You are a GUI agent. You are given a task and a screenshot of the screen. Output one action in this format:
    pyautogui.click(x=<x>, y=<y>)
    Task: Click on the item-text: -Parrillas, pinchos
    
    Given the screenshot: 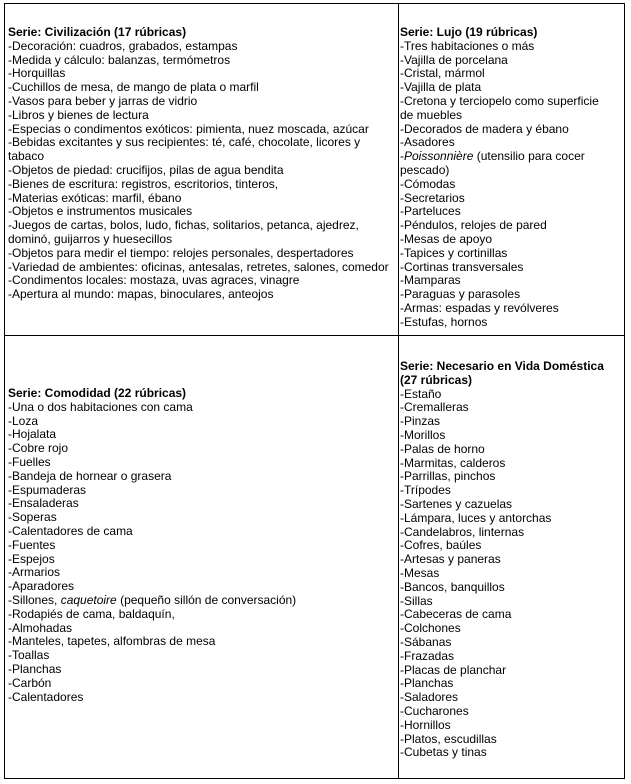 What is the action you would take?
    pyautogui.click(x=448, y=476)
    